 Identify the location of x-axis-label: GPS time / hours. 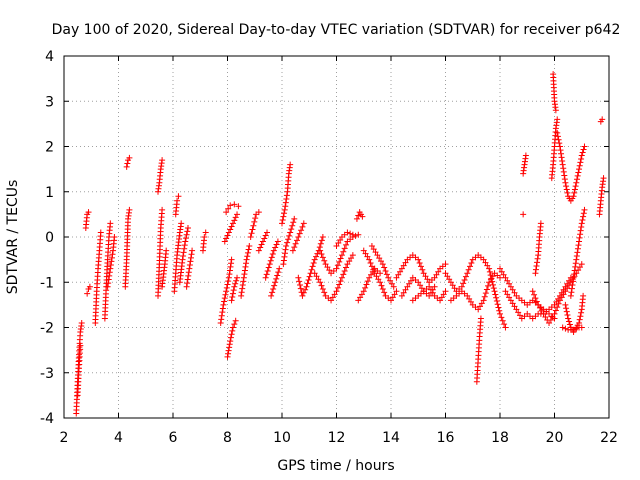
(335, 466).